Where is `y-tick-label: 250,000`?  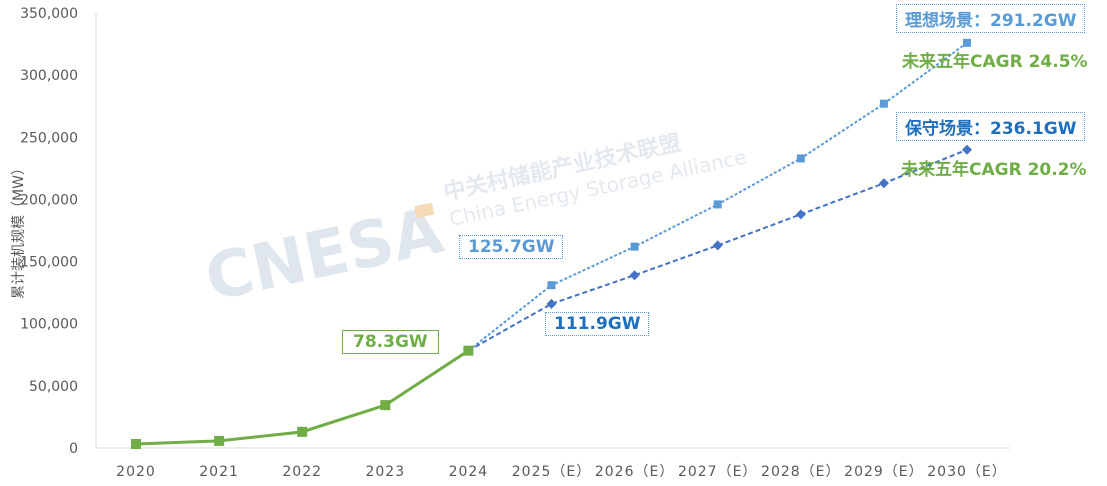
y-tick-label: 250,000 is located at coordinates (49, 138).